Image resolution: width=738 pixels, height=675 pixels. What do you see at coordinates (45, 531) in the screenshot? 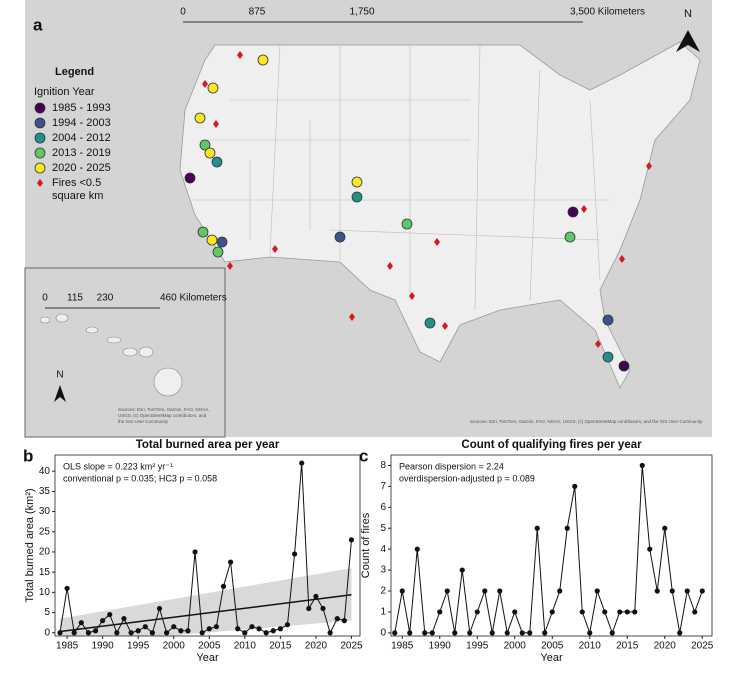
I see `y-tick-label: 25` at bounding box center [45, 531].